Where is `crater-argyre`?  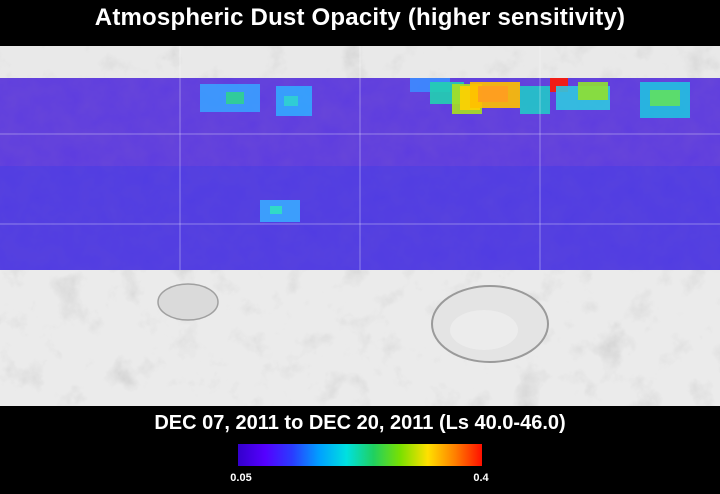
crater-argyre is located at coordinates (188, 302).